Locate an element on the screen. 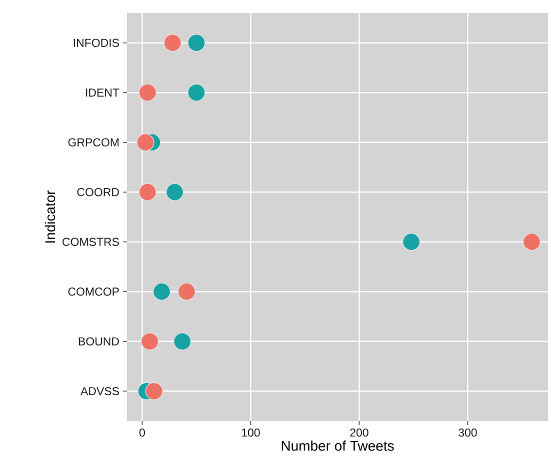  y-tick-label: COORD is located at coordinates (98, 192).